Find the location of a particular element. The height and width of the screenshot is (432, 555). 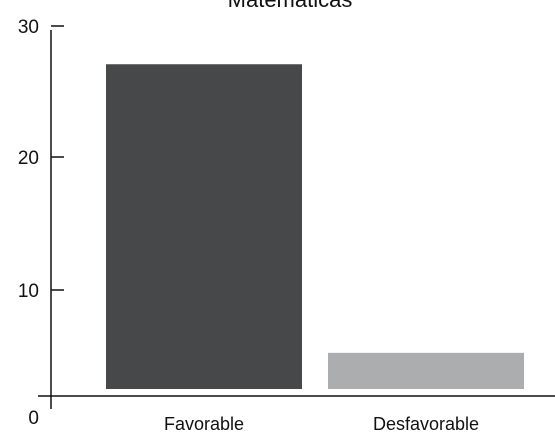

x-tick-label: Desfavorable is located at coordinates (426, 423).